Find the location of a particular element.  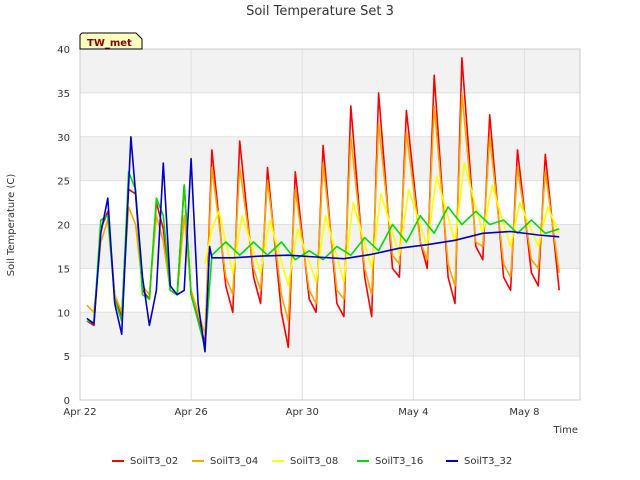

y-tick-label: 10 is located at coordinates (63, 313).